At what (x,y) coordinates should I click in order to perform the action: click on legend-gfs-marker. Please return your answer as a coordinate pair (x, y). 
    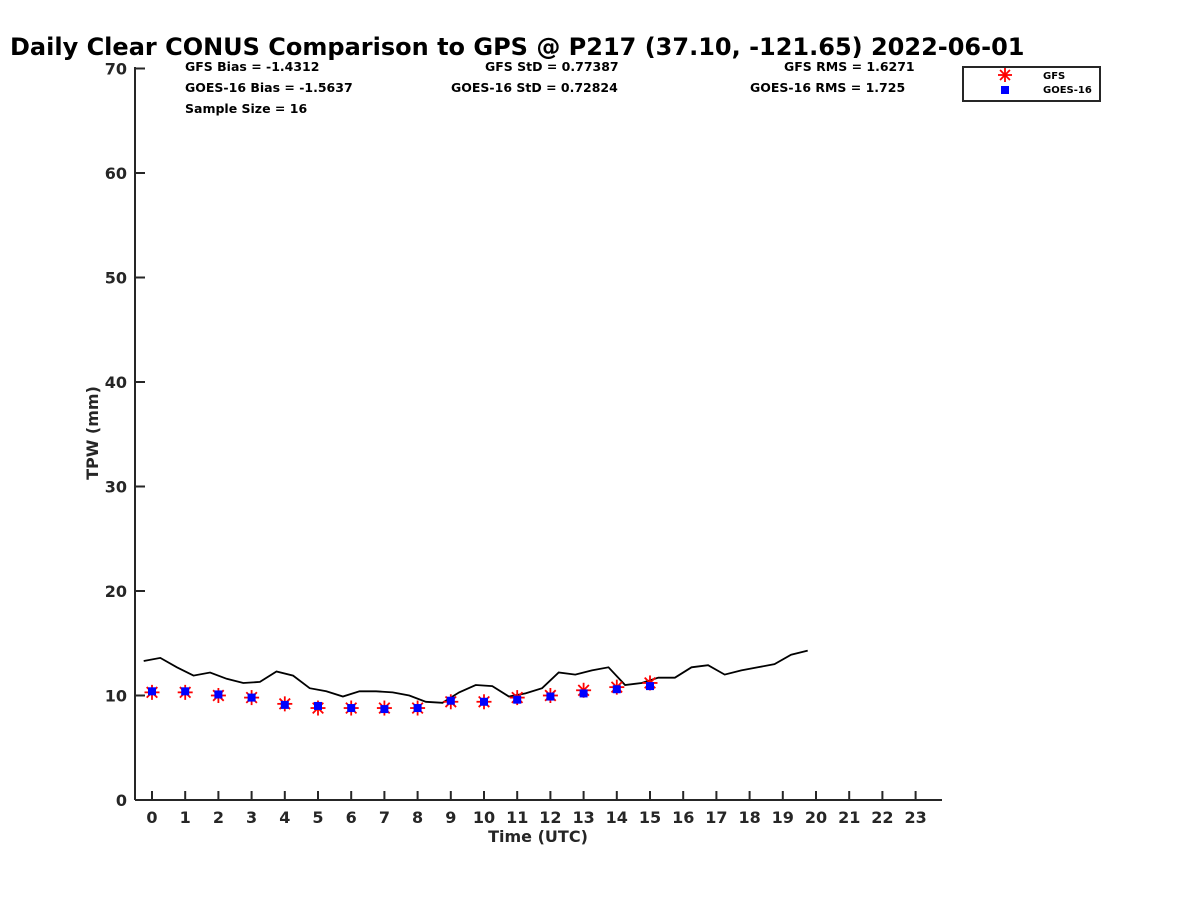
    Looking at the image, I should click on (1005, 75).